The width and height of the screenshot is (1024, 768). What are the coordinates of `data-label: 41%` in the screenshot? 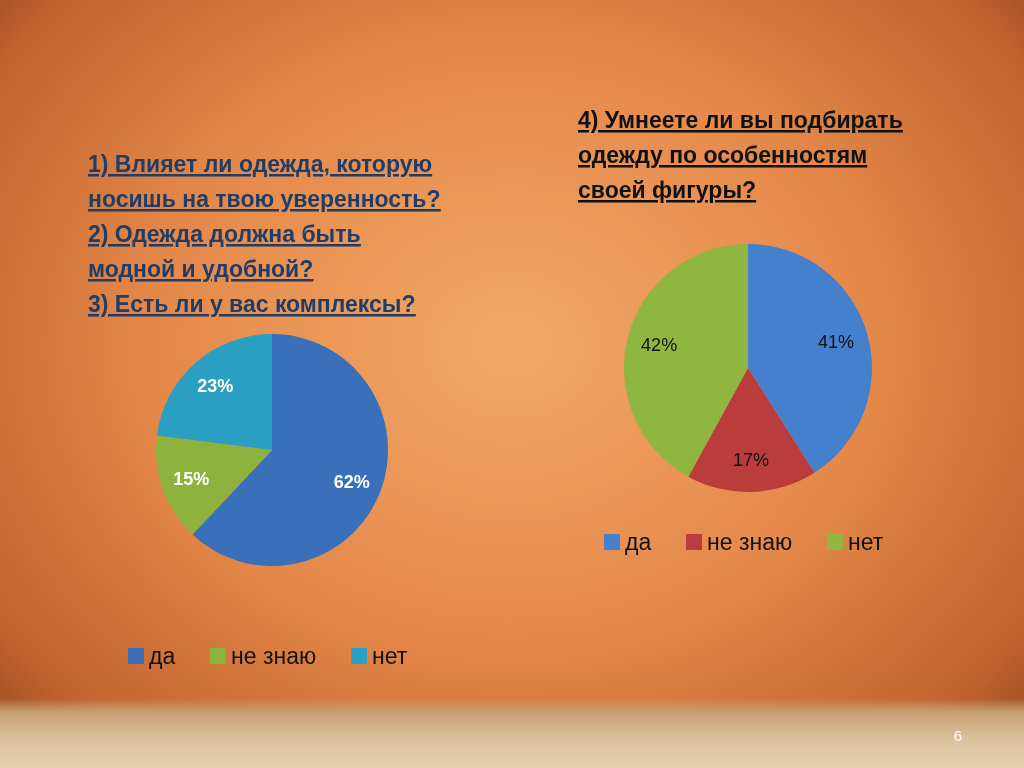 It's located at (836, 342).